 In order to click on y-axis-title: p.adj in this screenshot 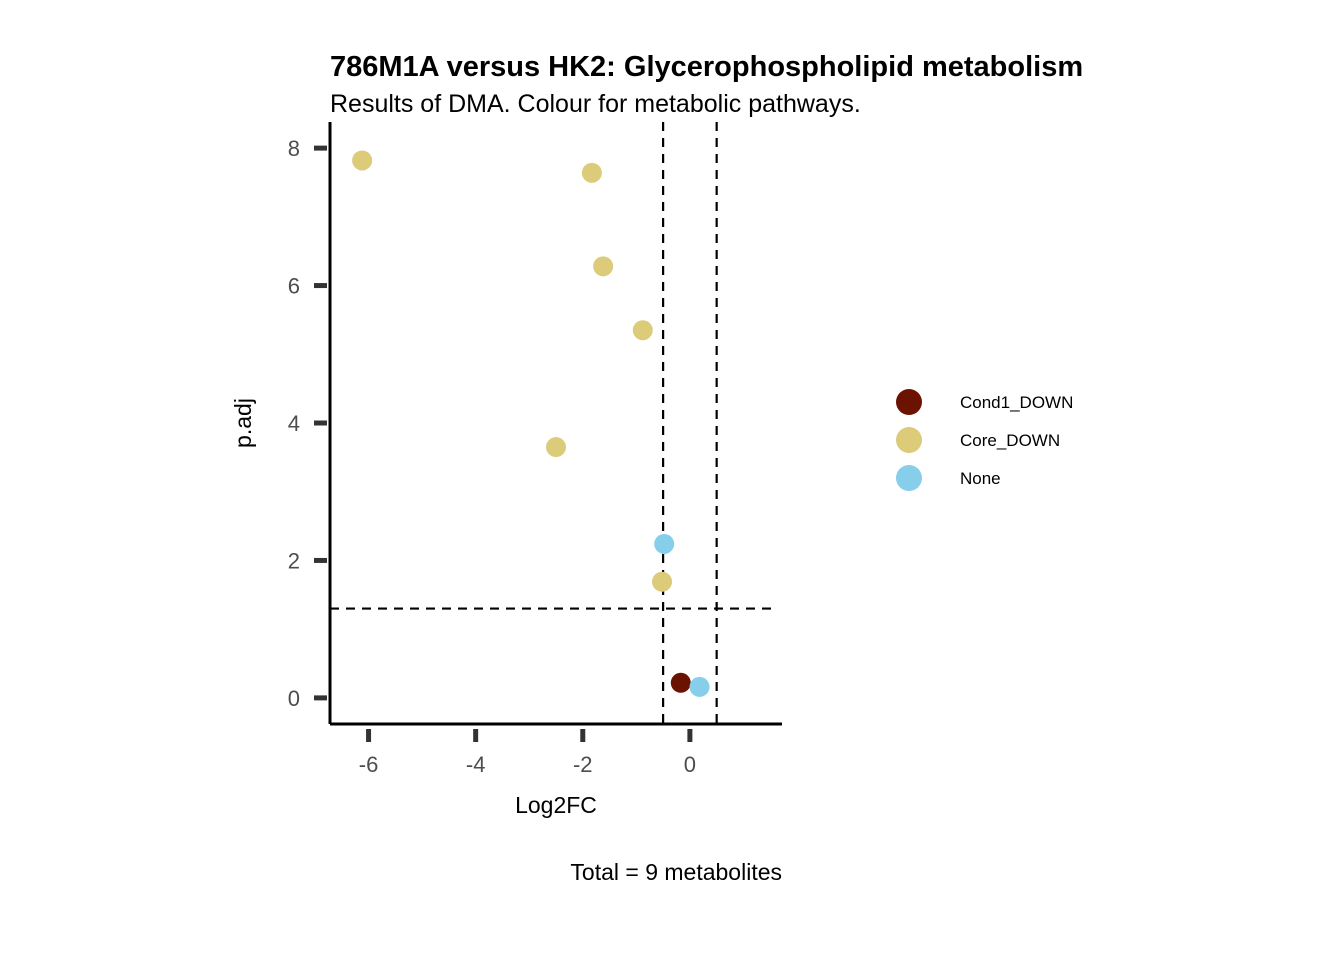, I will do `click(243, 423)`.